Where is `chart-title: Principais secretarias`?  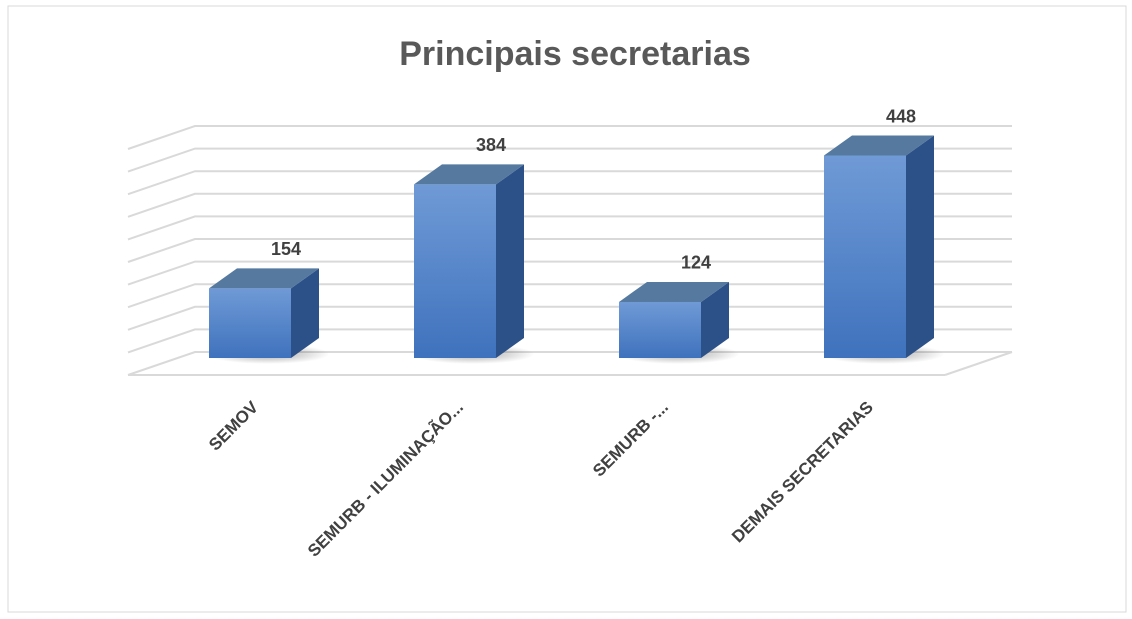 chart-title: Principais secretarias is located at coordinates (575, 54).